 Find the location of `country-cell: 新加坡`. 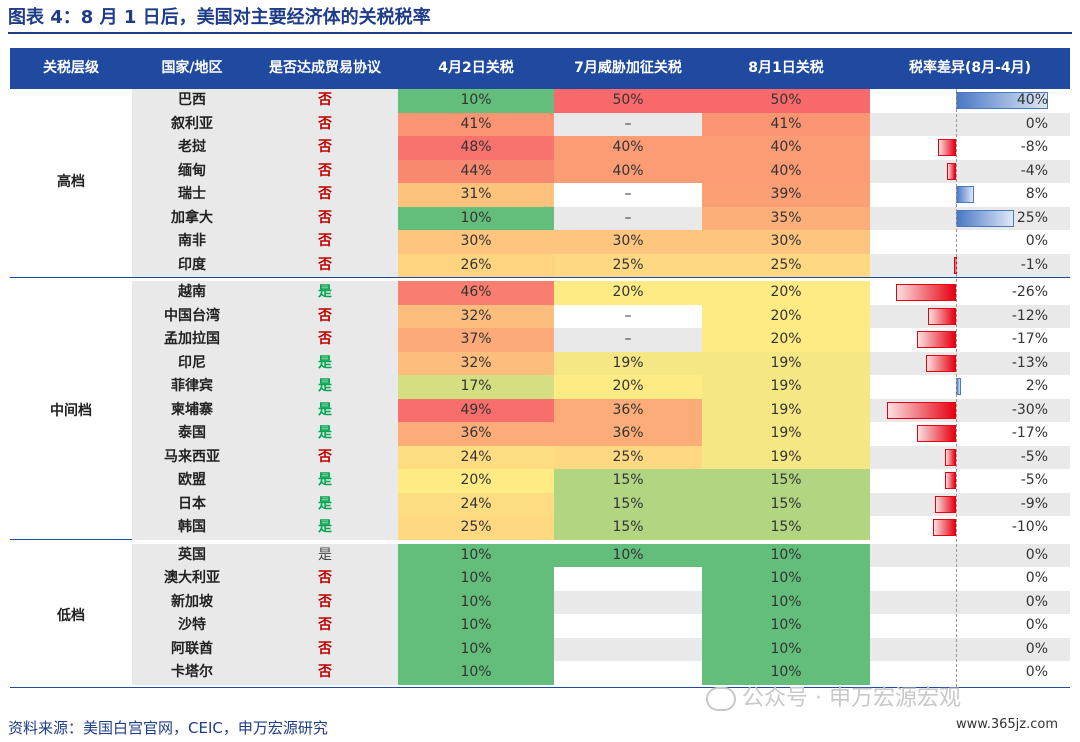

country-cell: 新加坡 is located at coordinates (192, 602).